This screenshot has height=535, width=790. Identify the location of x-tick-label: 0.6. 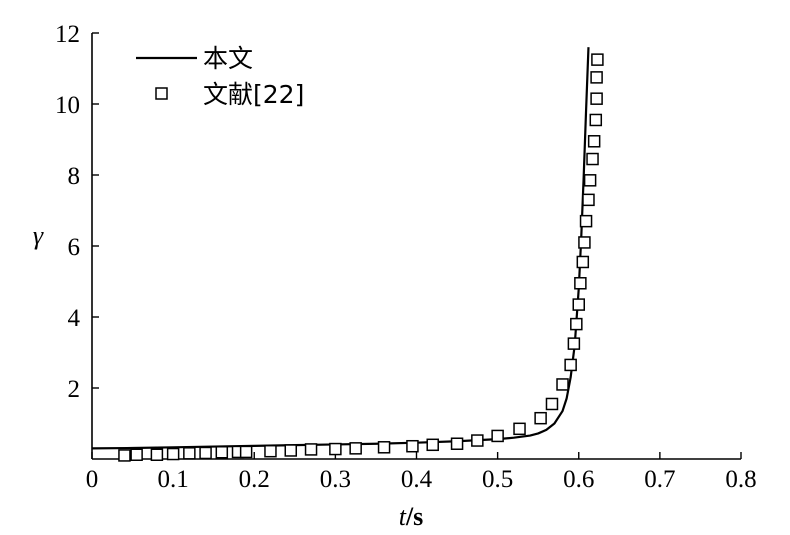
(578, 479).